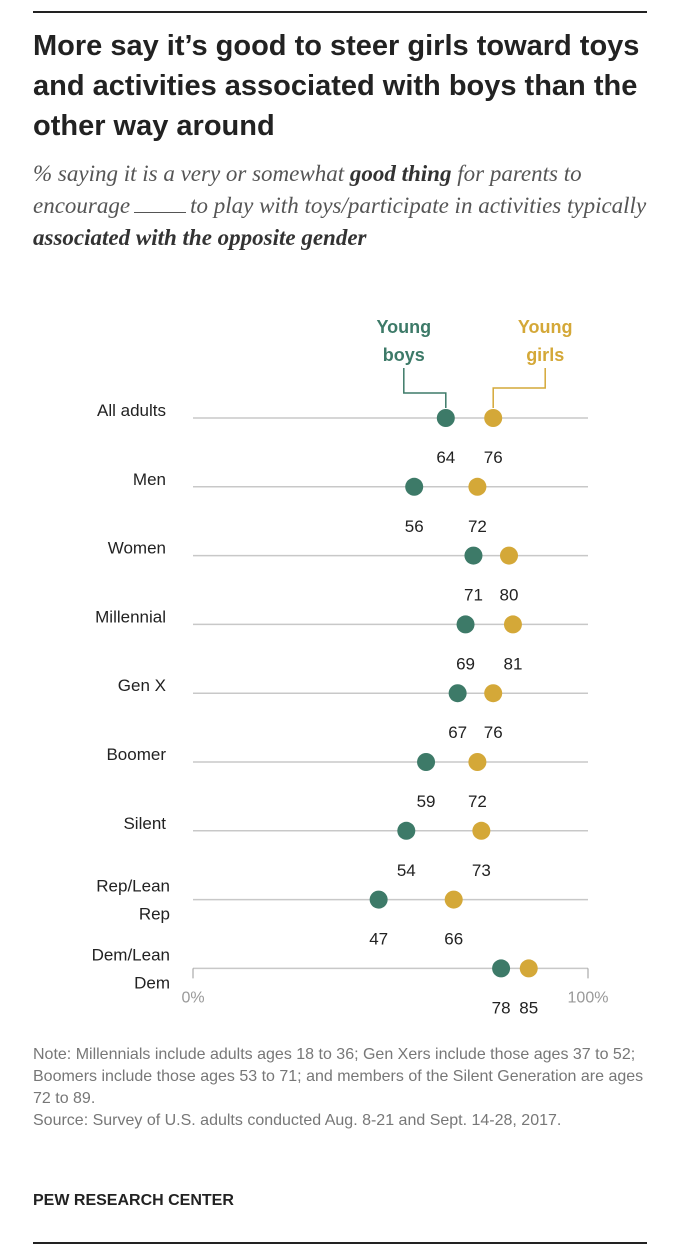 This screenshot has height=1256, width=690. What do you see at coordinates (136, 754) in the screenshot?
I see `category-label: Boomer` at bounding box center [136, 754].